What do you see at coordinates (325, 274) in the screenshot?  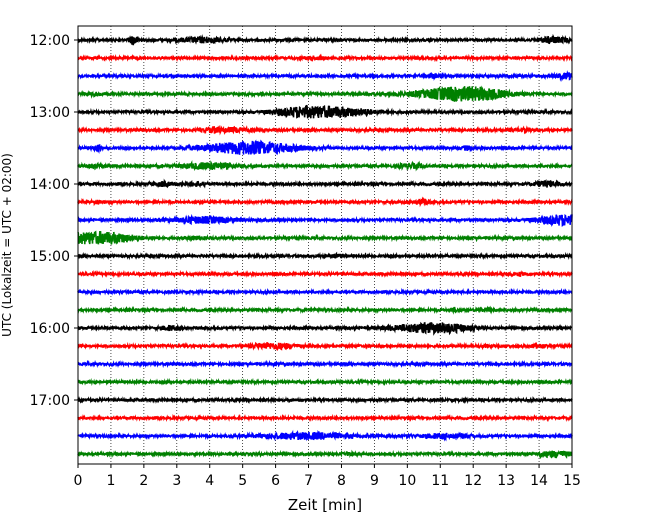 I see `trace-15:15` at bounding box center [325, 274].